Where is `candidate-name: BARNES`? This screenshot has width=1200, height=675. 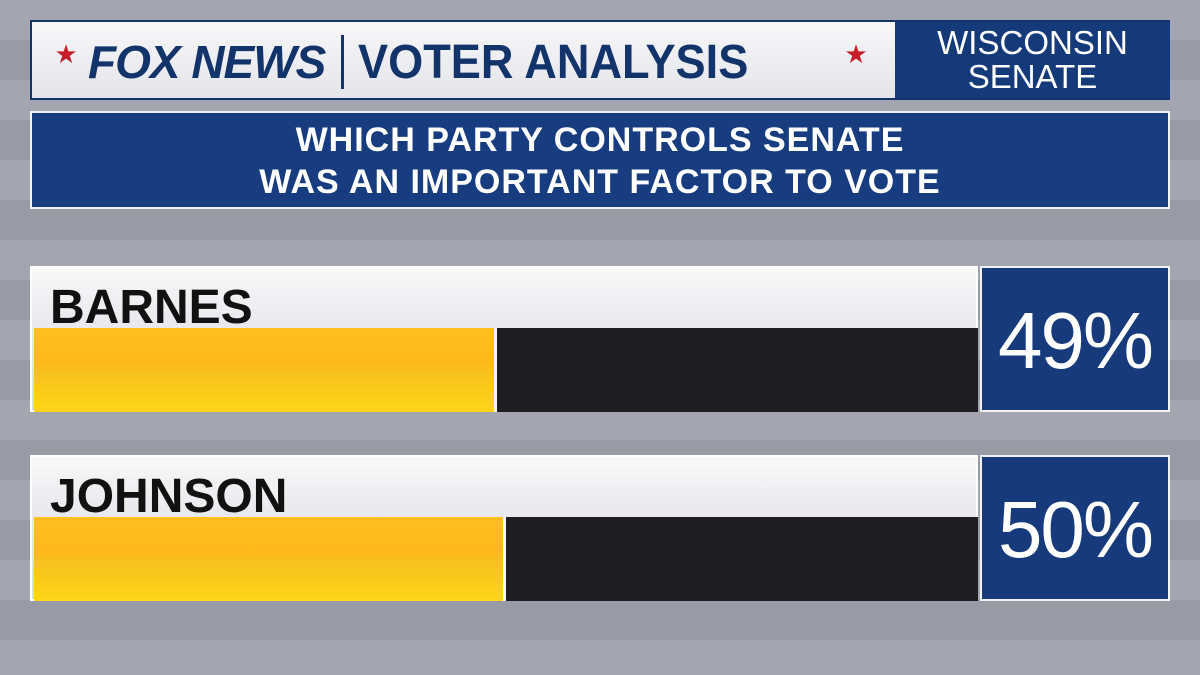
candidate-name: BARNES is located at coordinates (151, 307).